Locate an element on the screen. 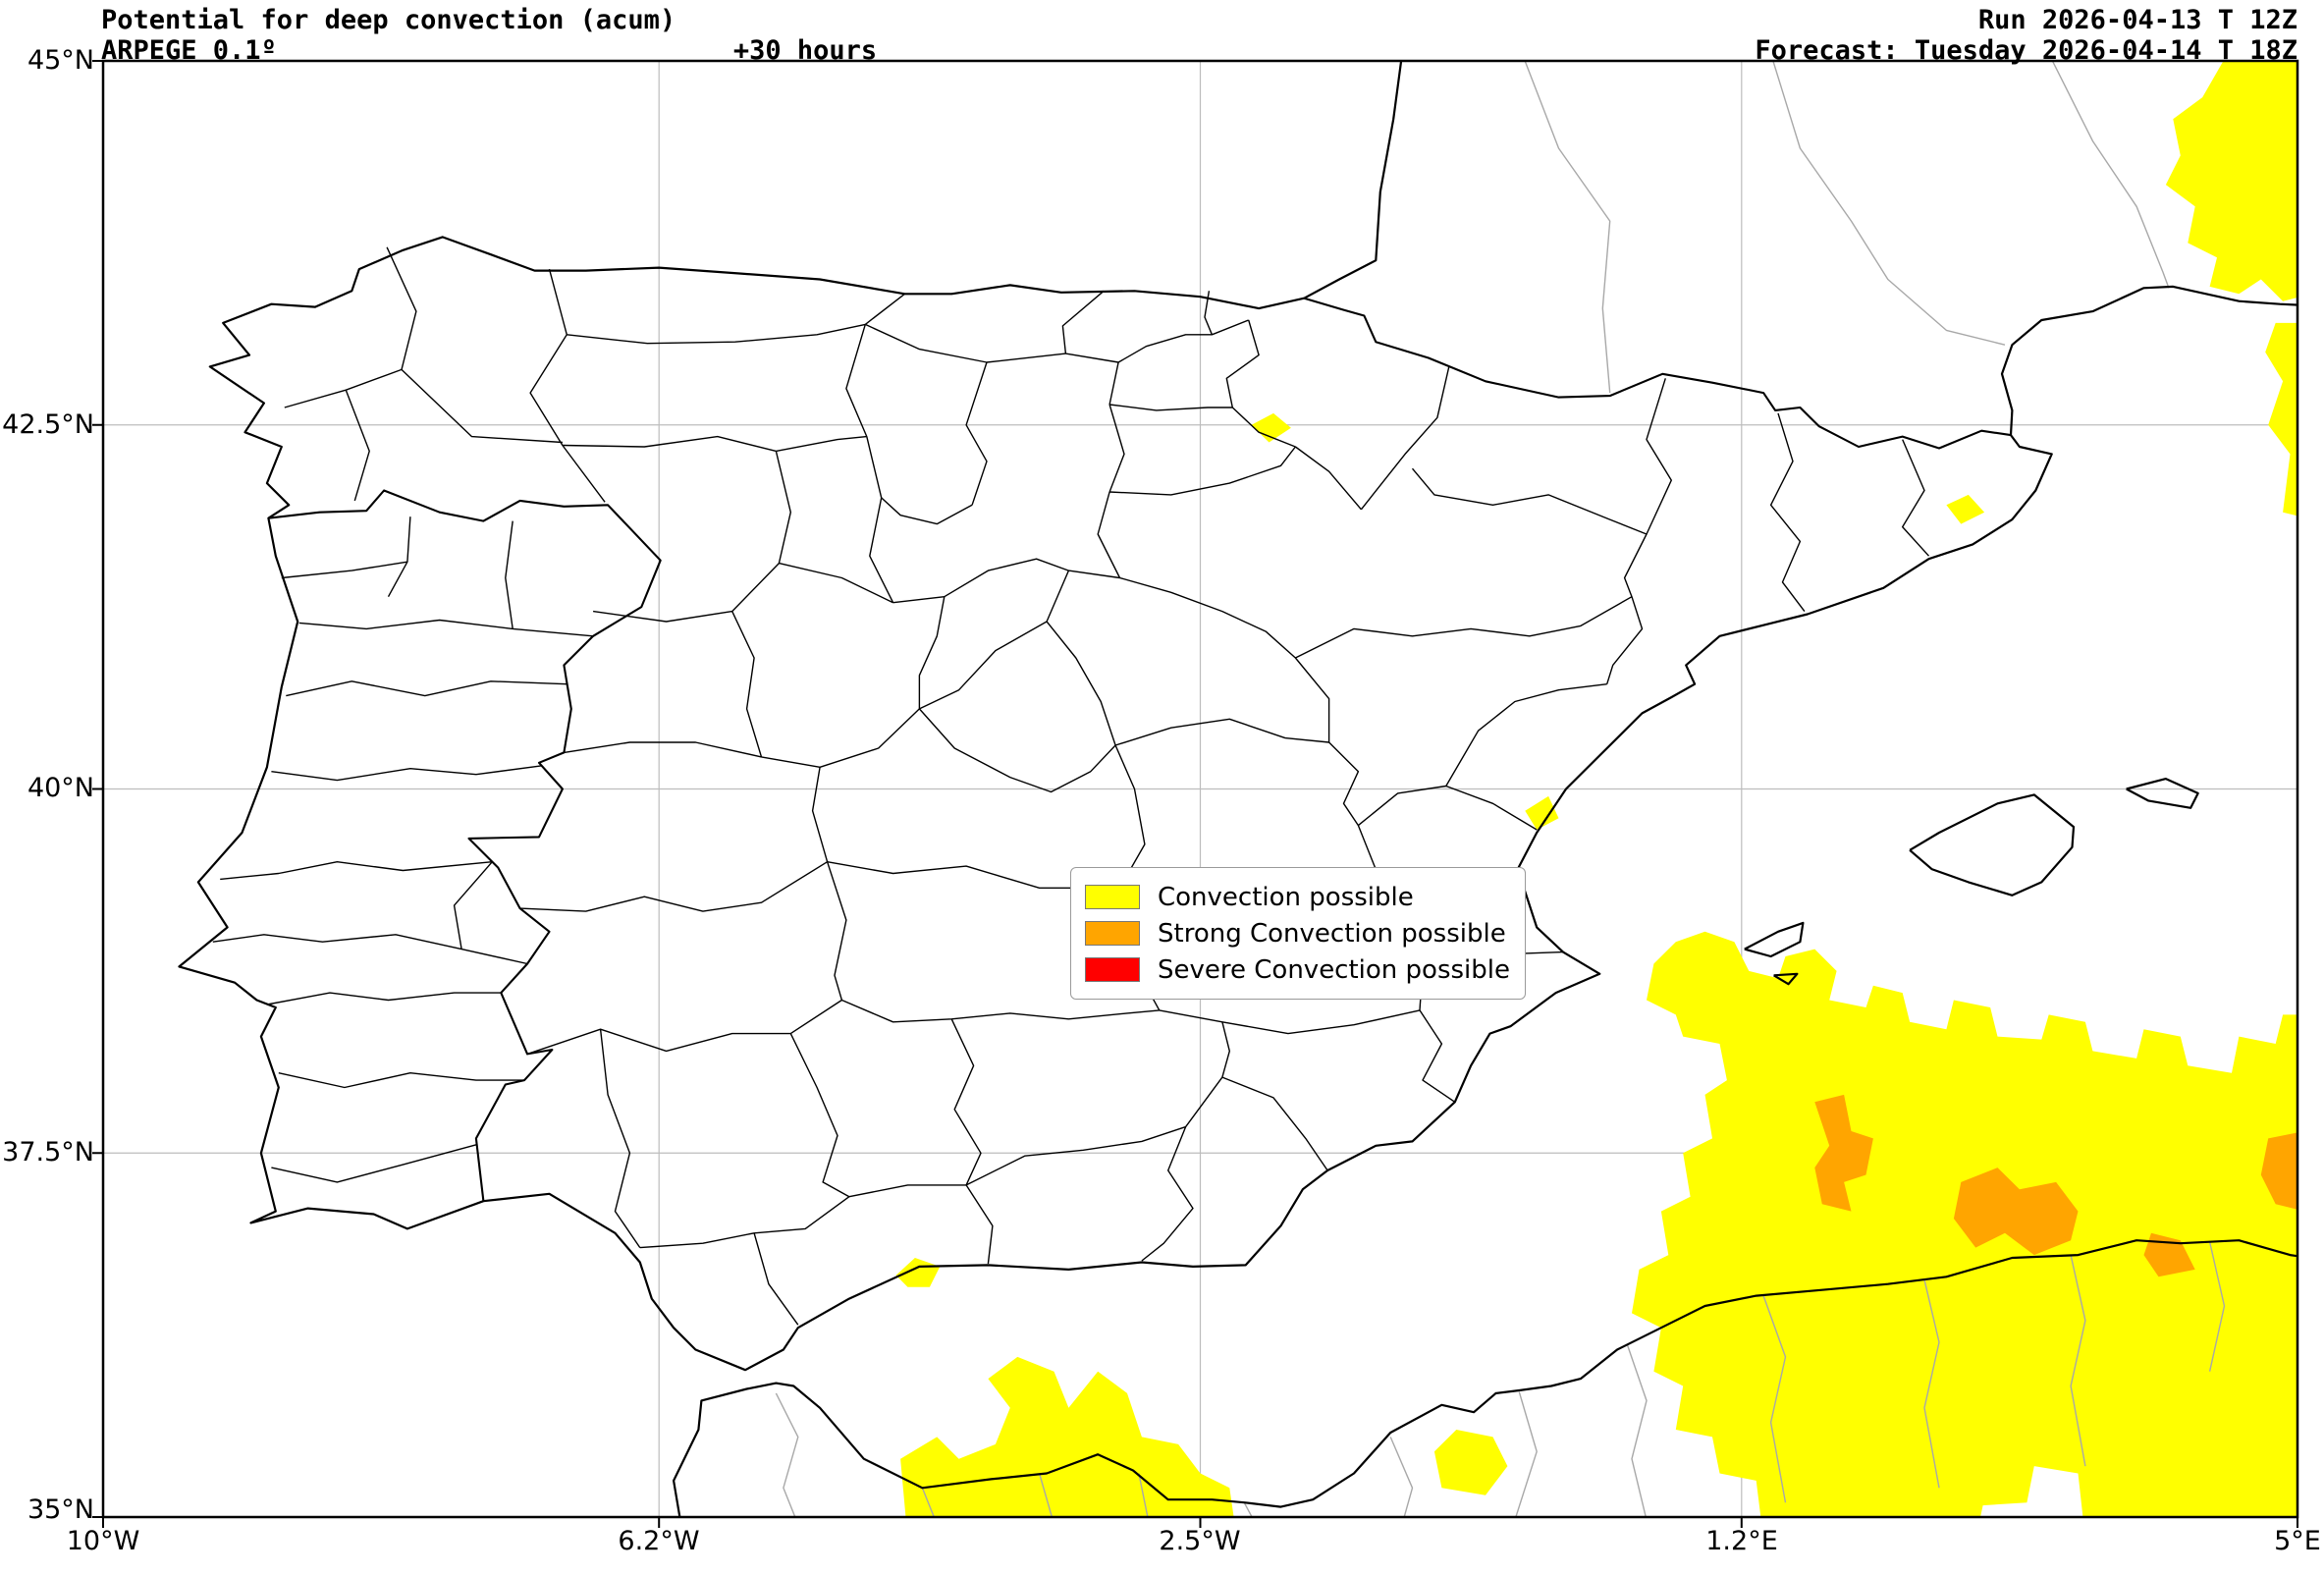 This screenshot has width=2324, height=1575. legend-swatch-severe-convection is located at coordinates (1112, 969).